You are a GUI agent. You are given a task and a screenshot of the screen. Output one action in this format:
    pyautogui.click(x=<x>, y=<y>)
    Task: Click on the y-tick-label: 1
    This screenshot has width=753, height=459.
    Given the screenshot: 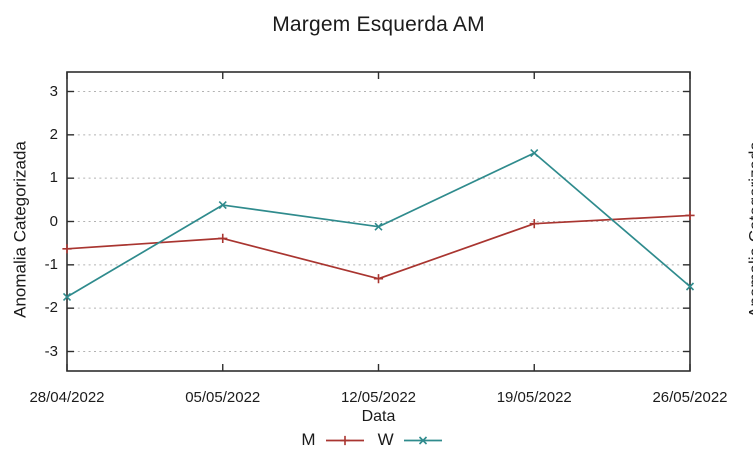 What is the action you would take?
    pyautogui.click(x=53, y=178)
    